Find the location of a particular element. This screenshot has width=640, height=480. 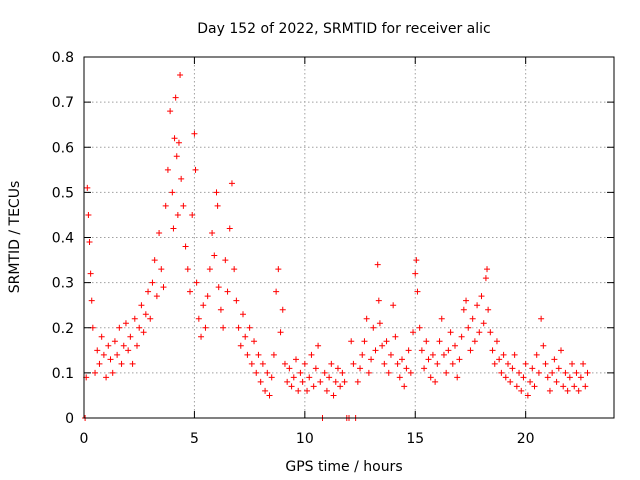

y-axis-label: SRMTID / TECUs is located at coordinates (15, 237).